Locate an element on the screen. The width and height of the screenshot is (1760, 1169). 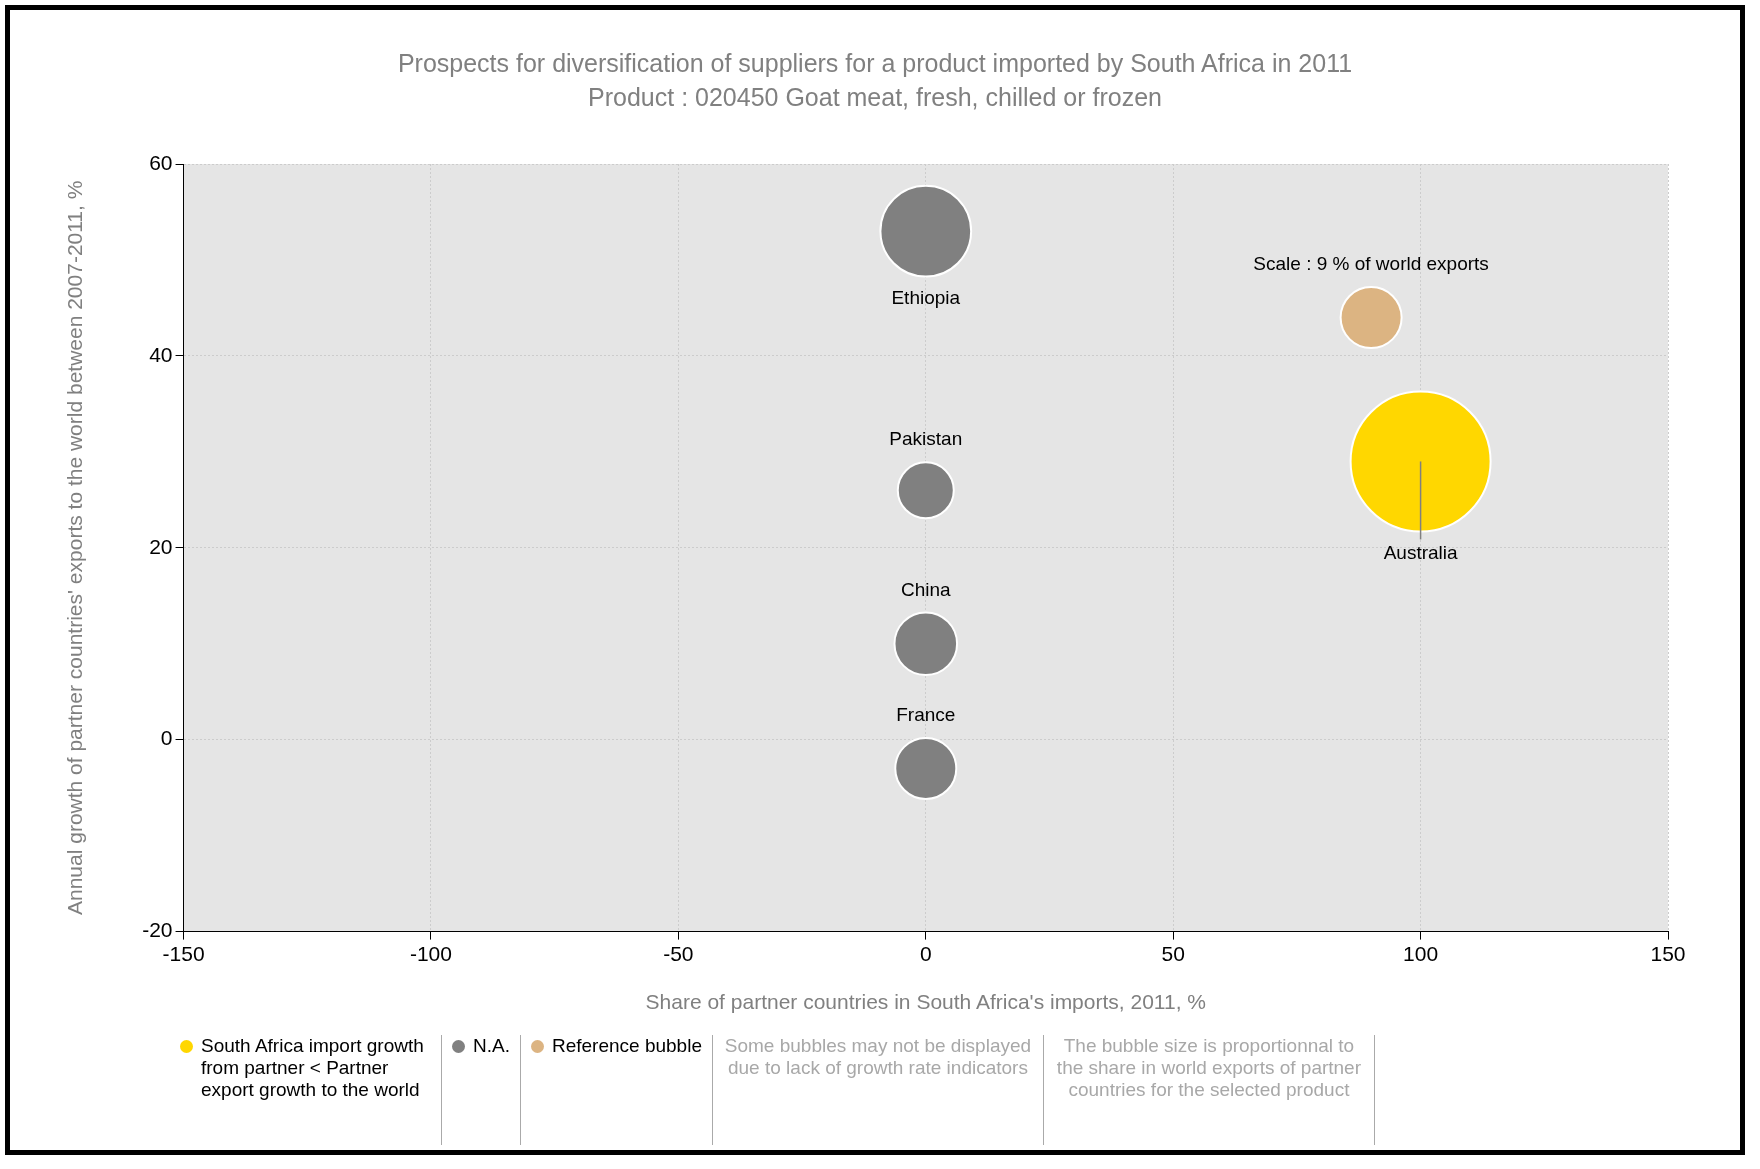
x-tick-label: 100 is located at coordinates (1421, 953).